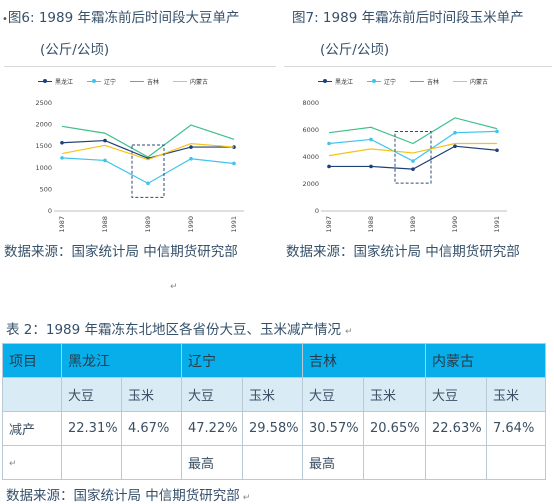  I want to click on y-tick-label: 6000, so click(310, 130).